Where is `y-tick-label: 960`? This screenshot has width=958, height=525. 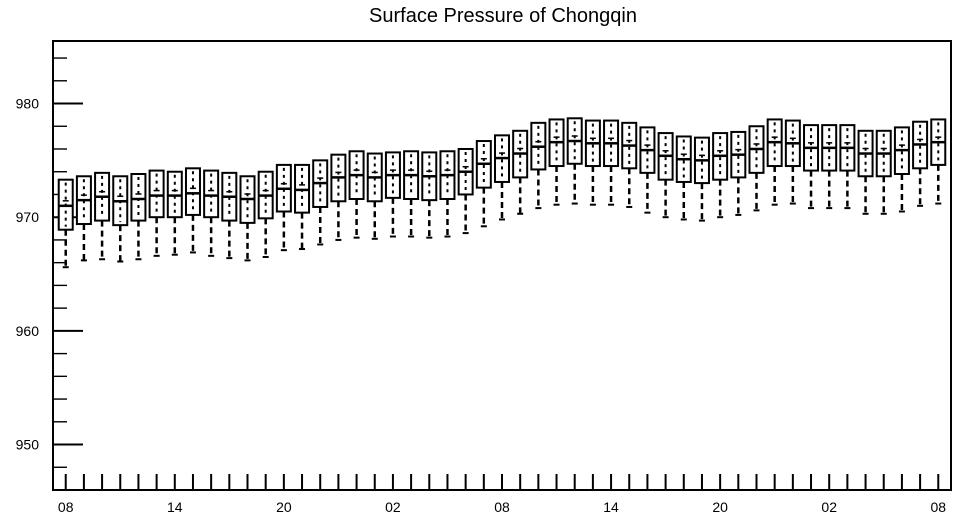 y-tick-label: 960 is located at coordinates (28, 331).